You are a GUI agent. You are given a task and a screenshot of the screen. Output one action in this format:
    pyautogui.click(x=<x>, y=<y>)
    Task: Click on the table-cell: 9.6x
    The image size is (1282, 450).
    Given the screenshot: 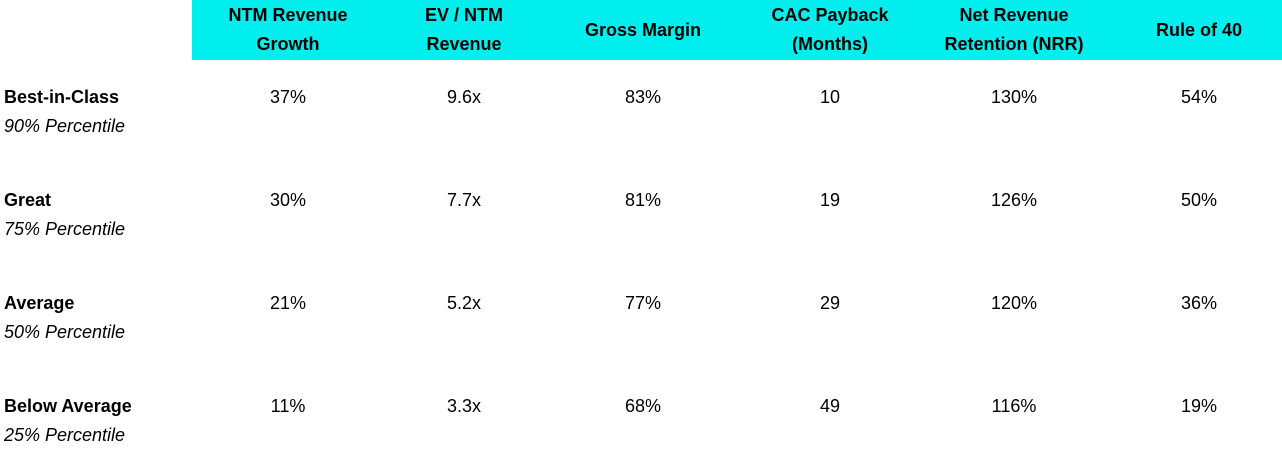 What is the action you would take?
    pyautogui.click(x=464, y=97)
    